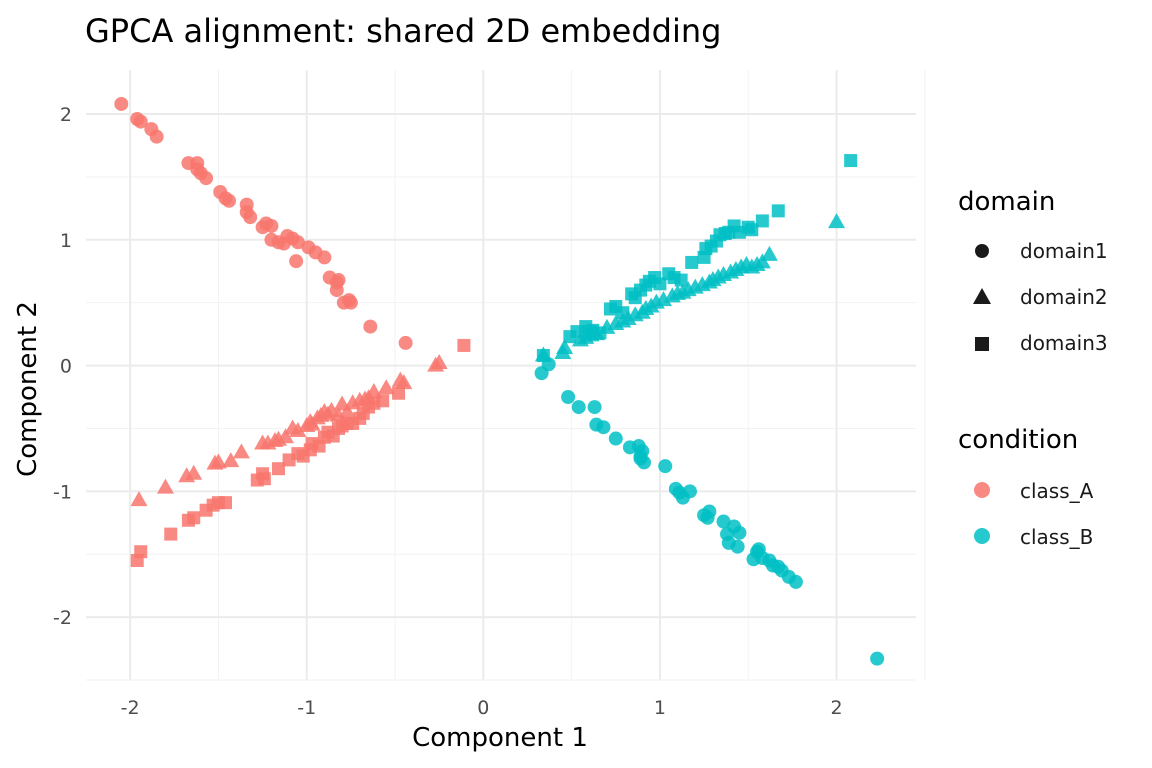  What do you see at coordinates (1006, 202) in the screenshot?
I see `legend-domain-title: domain` at bounding box center [1006, 202].